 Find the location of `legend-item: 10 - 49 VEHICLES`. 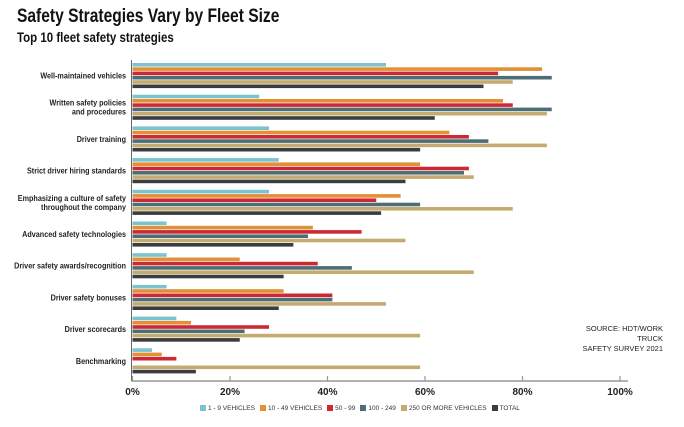

legend-item: 10 - 49 VEHICLES is located at coordinates (291, 408).